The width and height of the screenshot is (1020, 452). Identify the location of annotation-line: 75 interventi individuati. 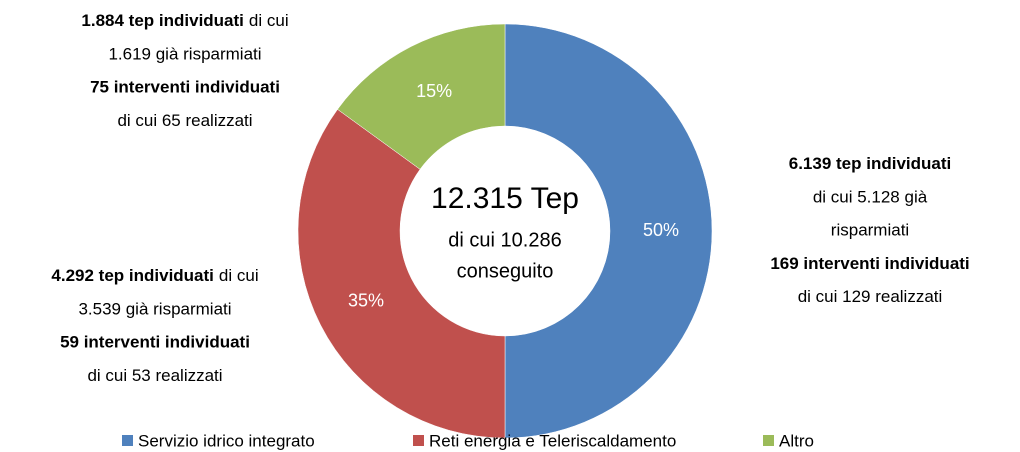
(185, 87).